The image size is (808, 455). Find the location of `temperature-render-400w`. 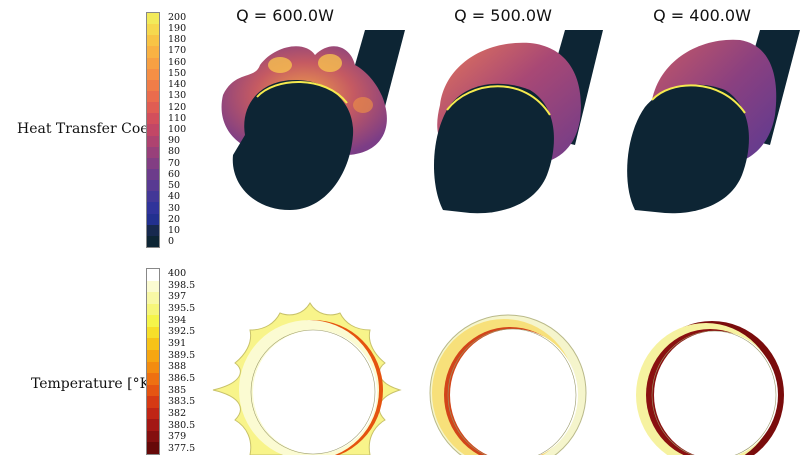

temperature-render-400w is located at coordinates (710, 388).